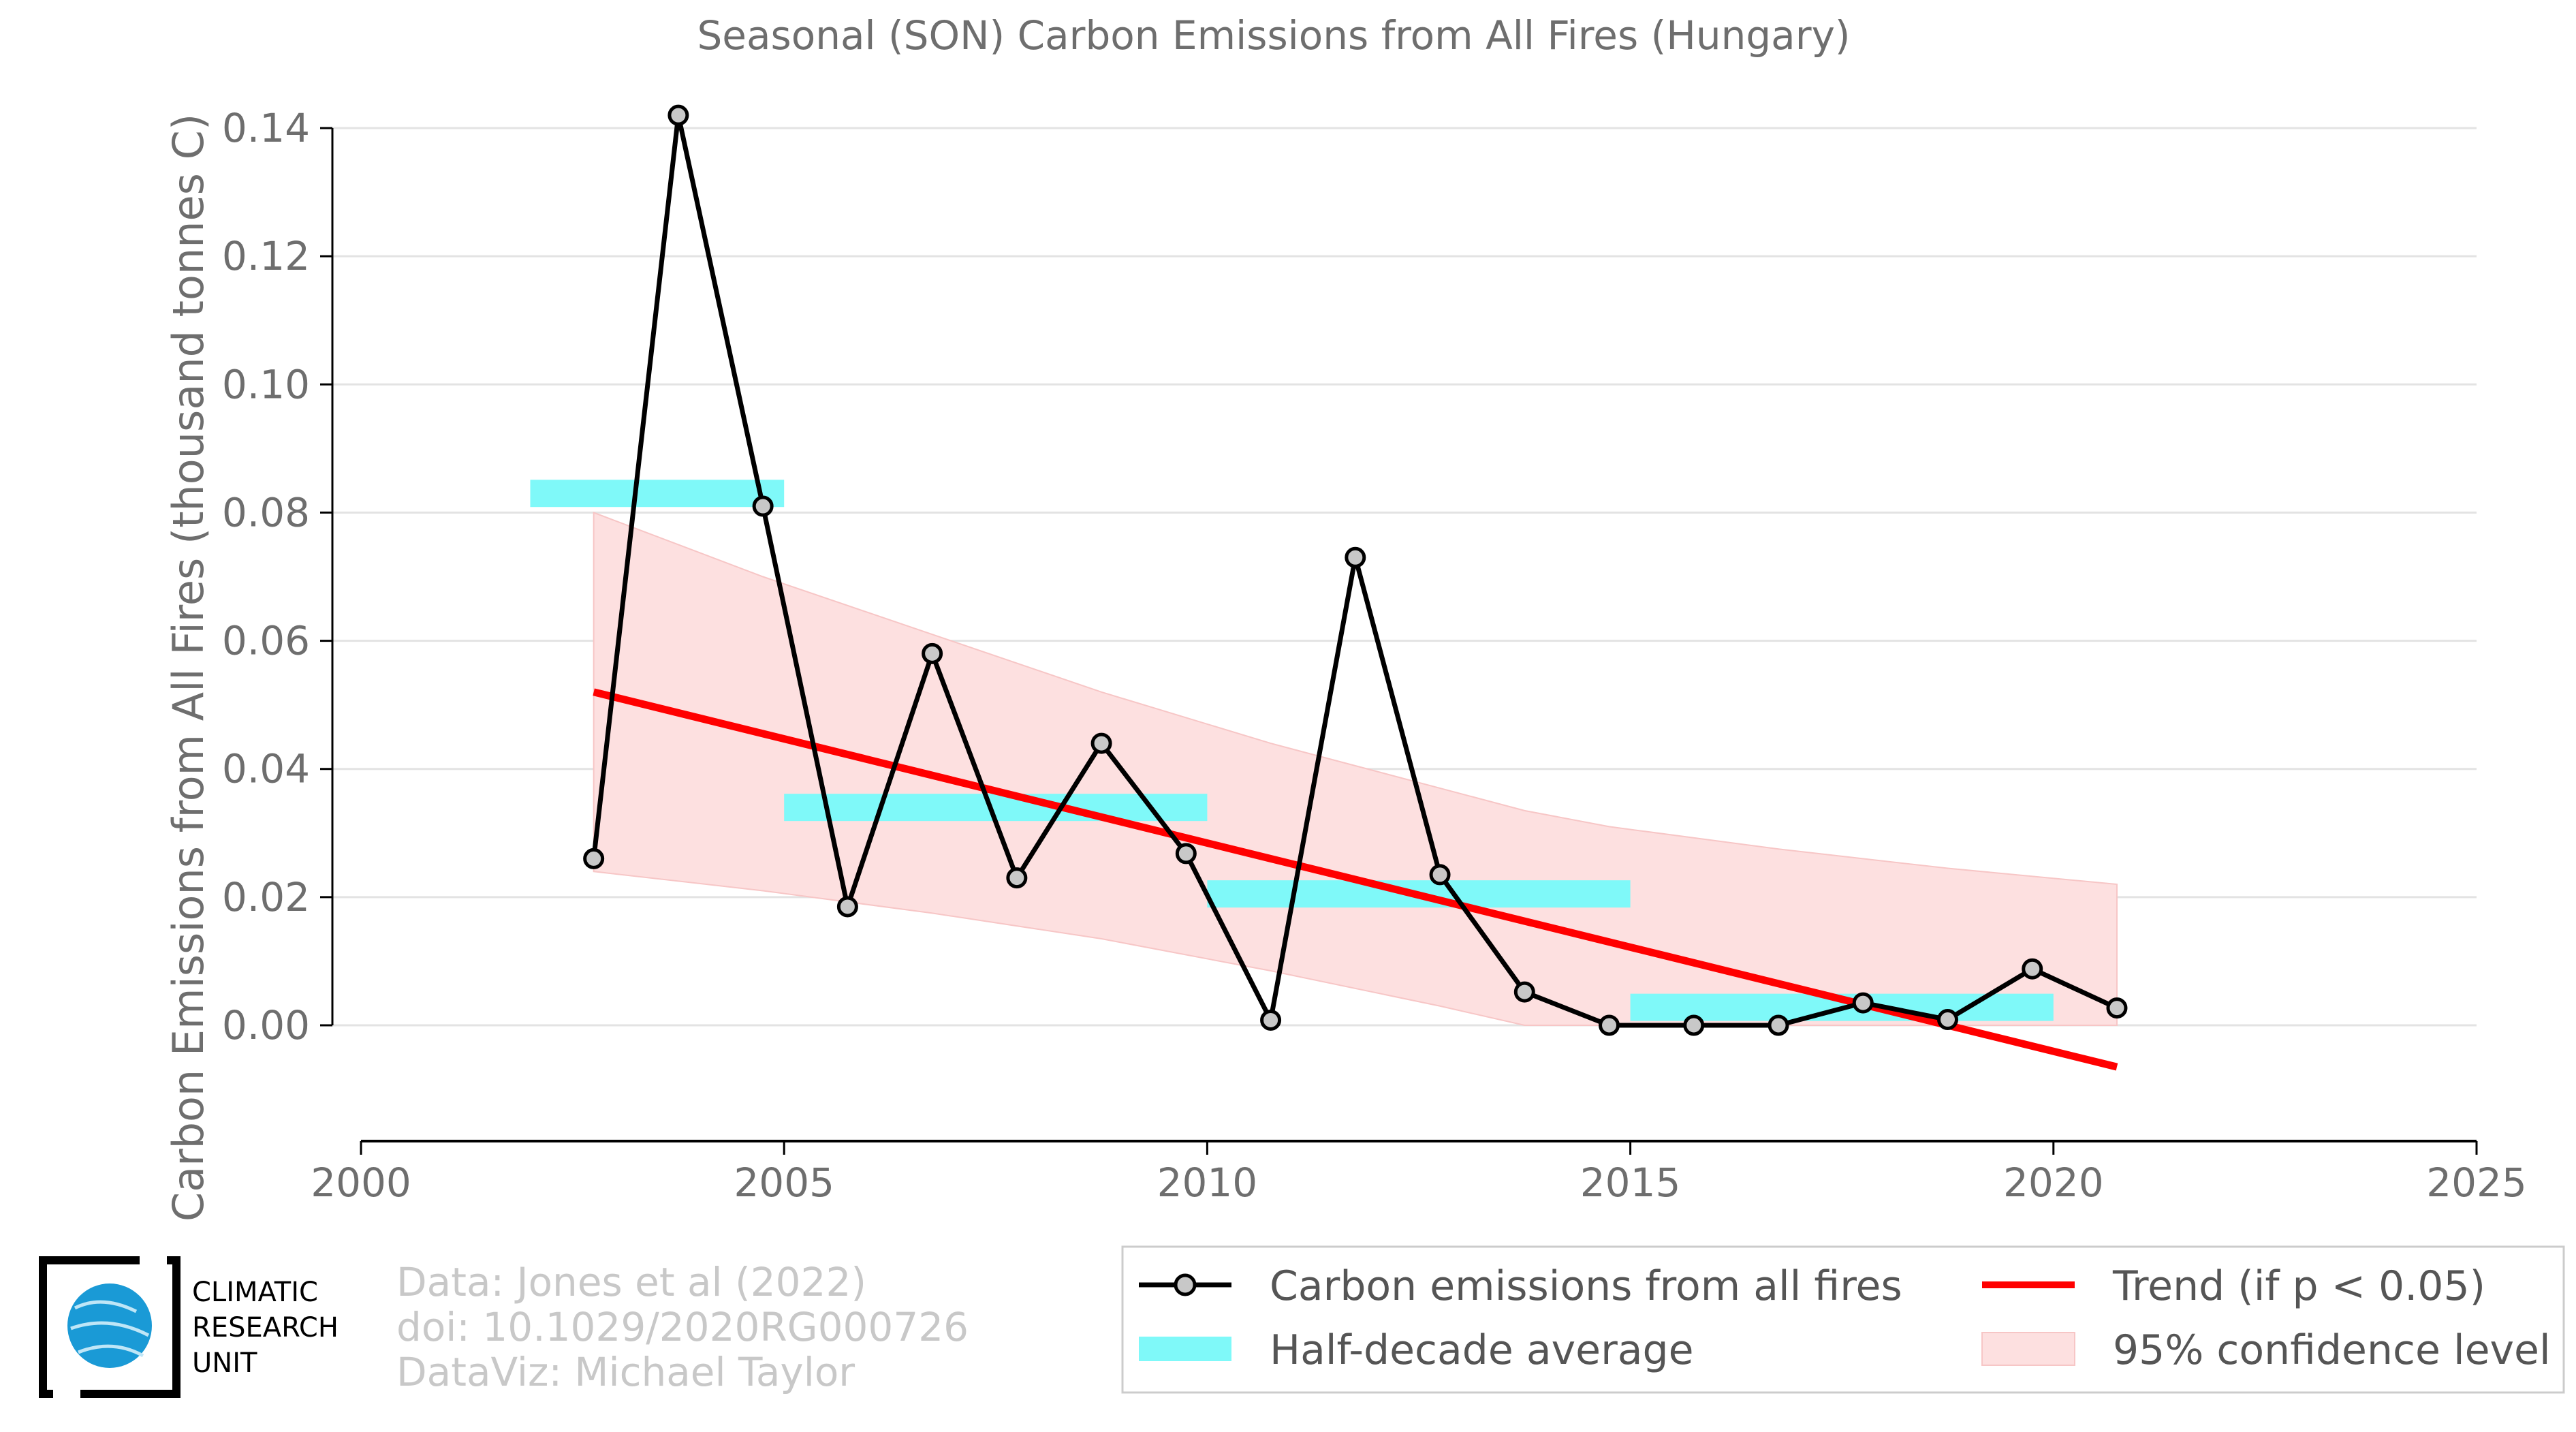  Describe the element at coordinates (1185, 1284) in the screenshot. I see `legend-series-marker` at that location.